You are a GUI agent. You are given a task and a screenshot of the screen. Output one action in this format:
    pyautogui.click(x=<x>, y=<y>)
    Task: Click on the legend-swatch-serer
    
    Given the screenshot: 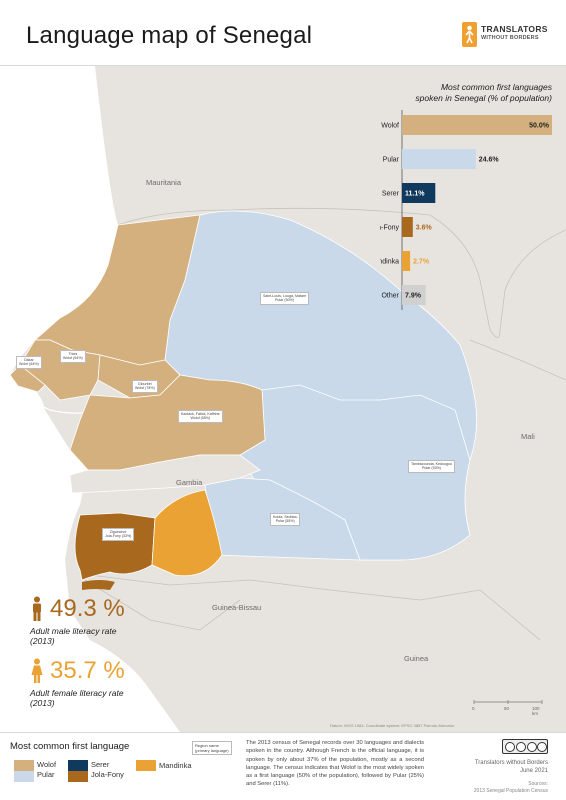 What is the action you would take?
    pyautogui.click(x=78, y=765)
    